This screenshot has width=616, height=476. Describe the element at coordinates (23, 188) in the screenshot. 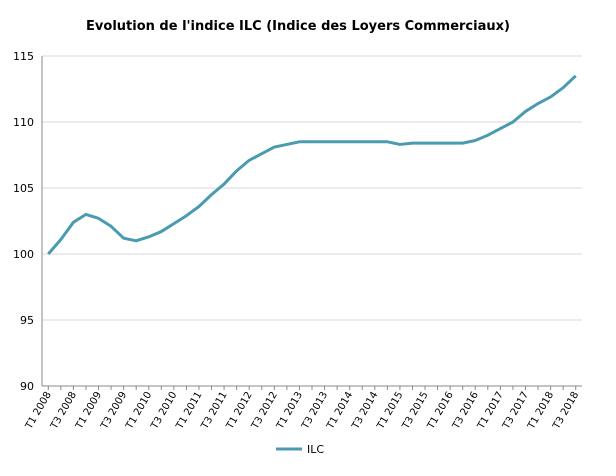

I see `y-tick-label: 105` at that location.